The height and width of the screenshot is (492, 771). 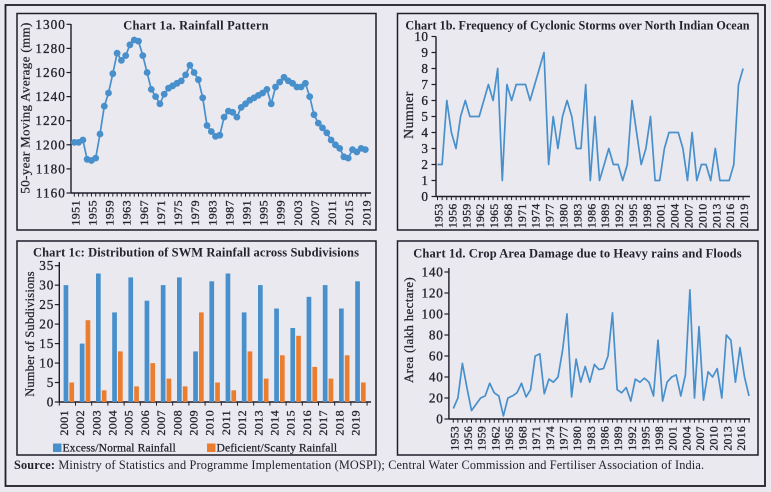 I want to click on svg-text: 1963, so click(x=127, y=213).